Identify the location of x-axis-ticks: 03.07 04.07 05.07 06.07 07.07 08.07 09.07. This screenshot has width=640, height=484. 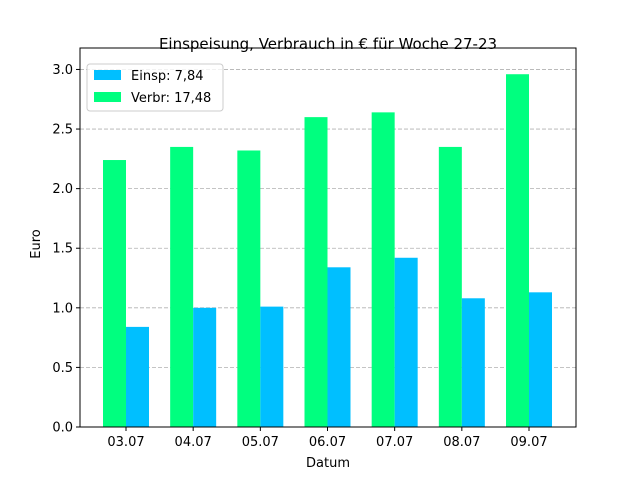
(327, 438).